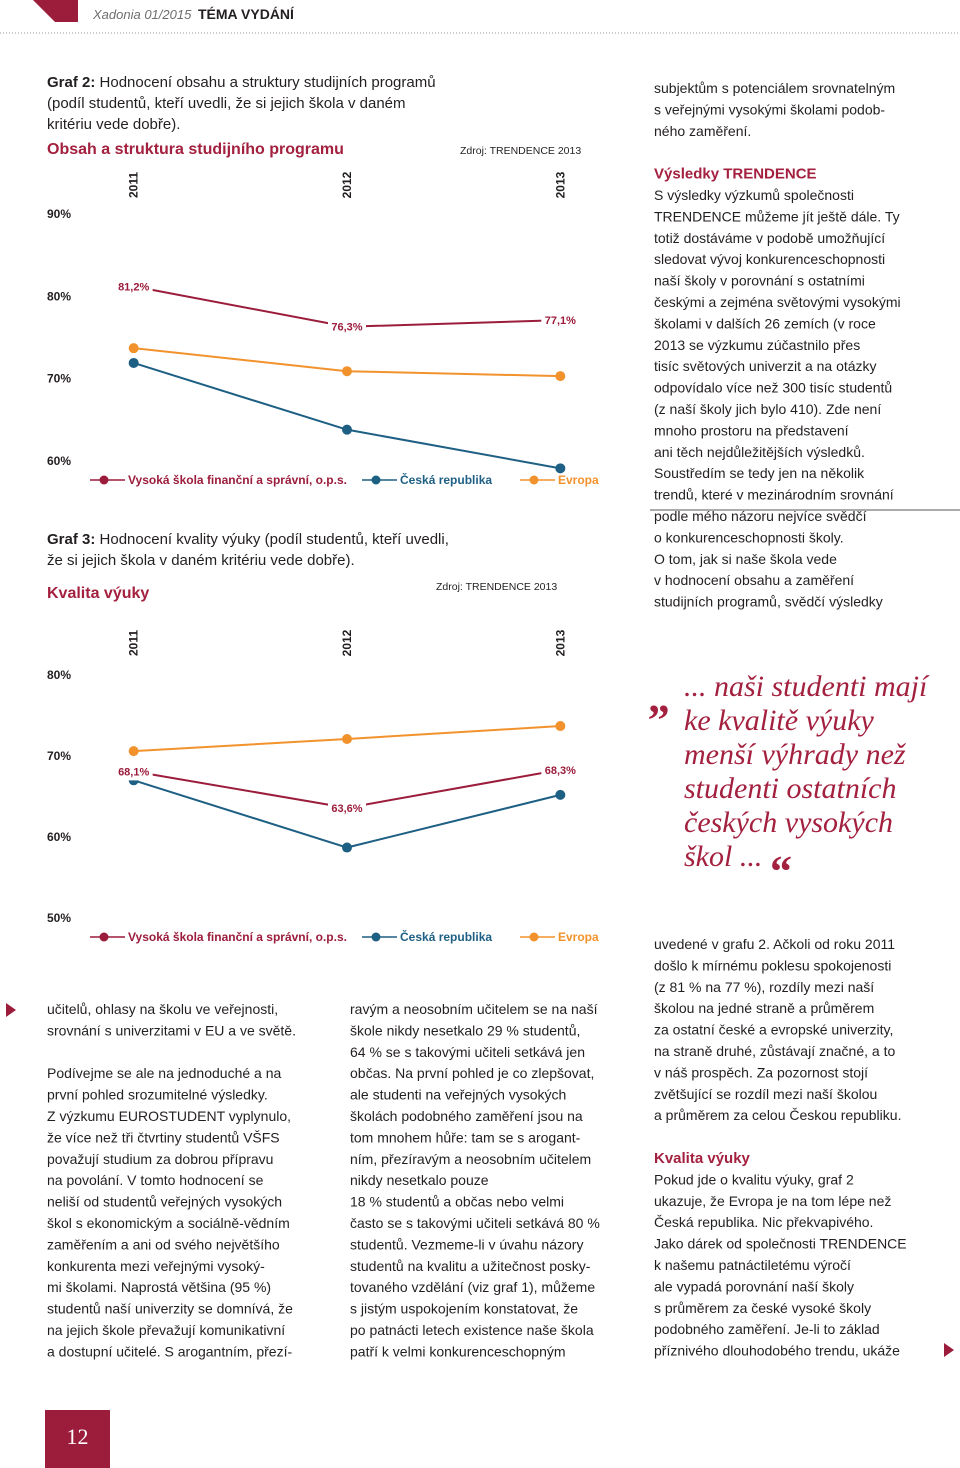  Describe the element at coordinates (168, 1223) in the screenshot. I see `text-line: škol s ekonomickým a sociálně-vědním` at that location.